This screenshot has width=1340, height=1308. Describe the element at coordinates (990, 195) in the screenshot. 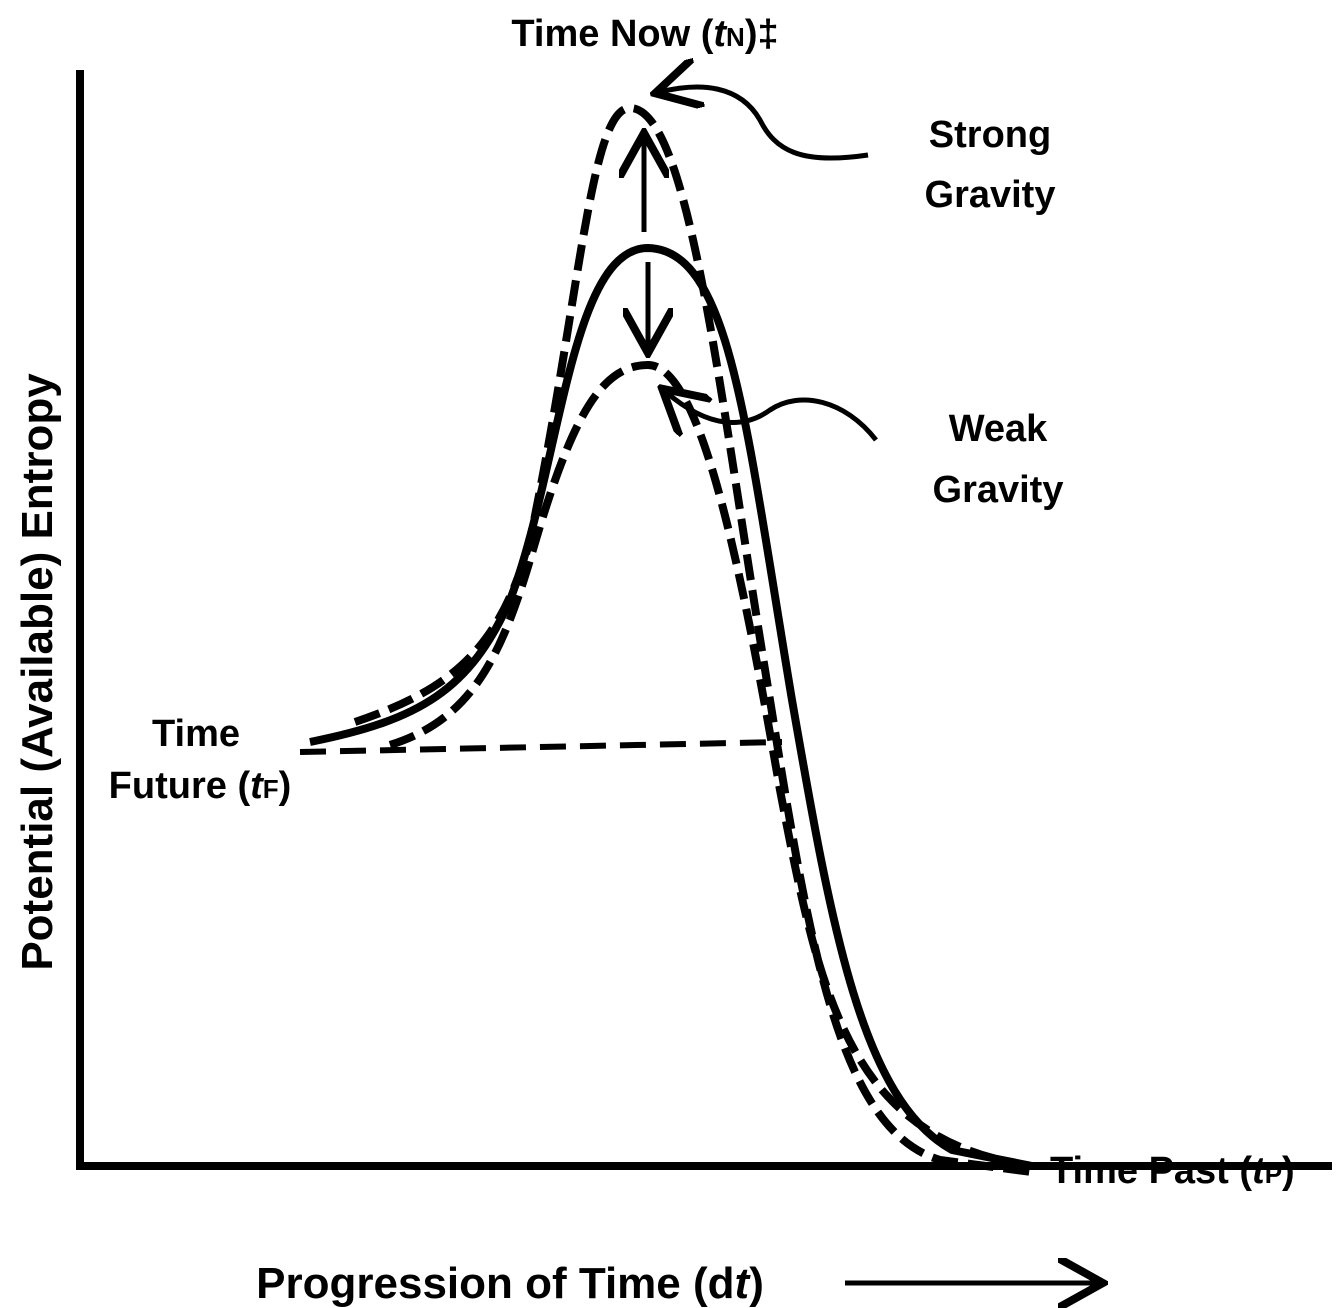

I see `strong-label-2: Gravity` at that location.